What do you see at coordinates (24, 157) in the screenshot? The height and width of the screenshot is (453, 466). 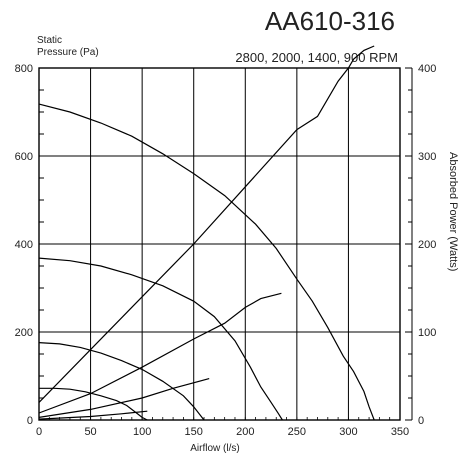 I see `y-tick-label-left: 600` at bounding box center [24, 157].